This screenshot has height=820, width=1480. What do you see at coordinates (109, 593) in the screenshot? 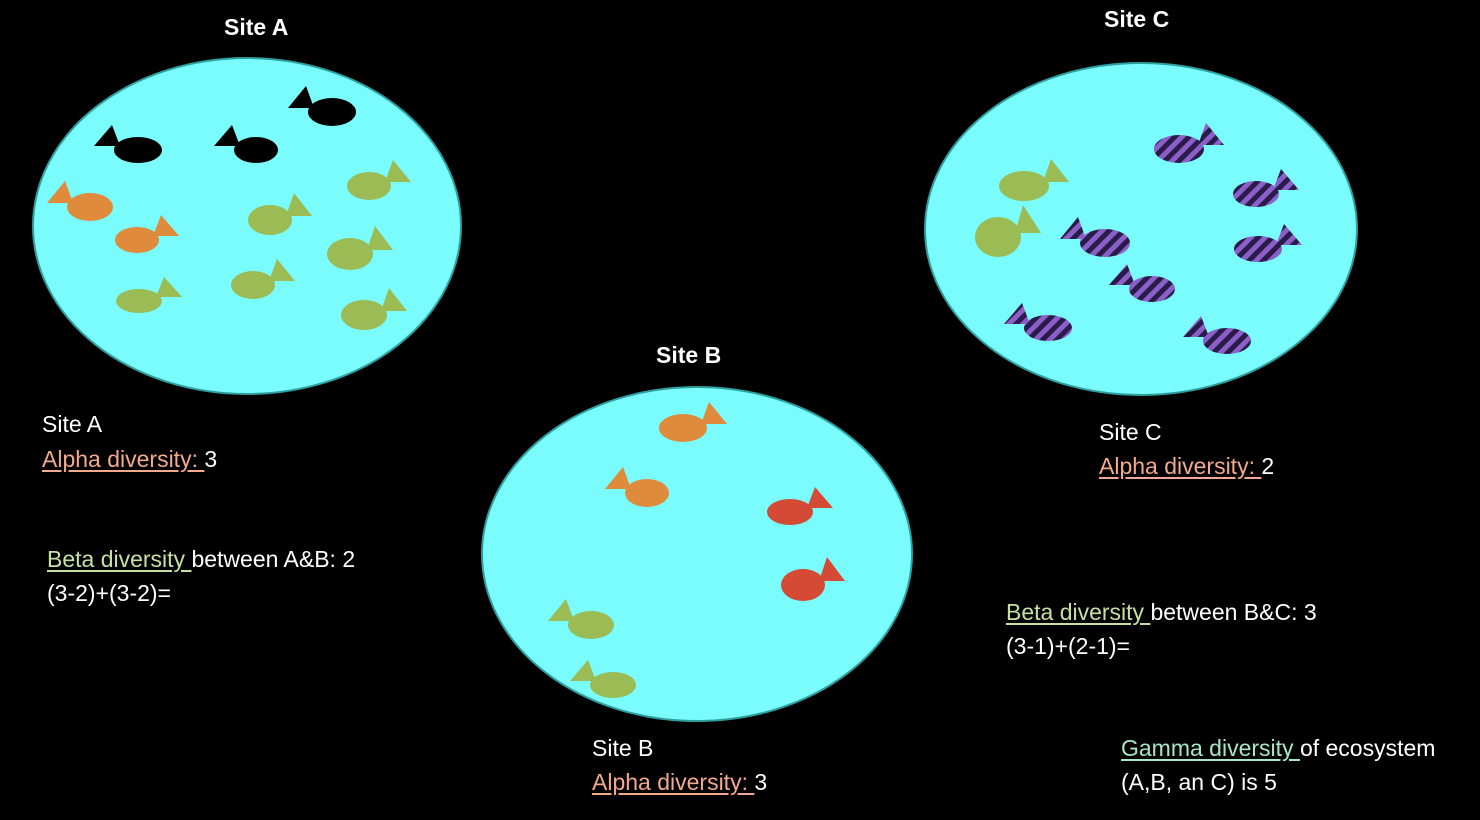
I see `beta-ab-formula: (3-2)+(3-2)=` at bounding box center [109, 593].